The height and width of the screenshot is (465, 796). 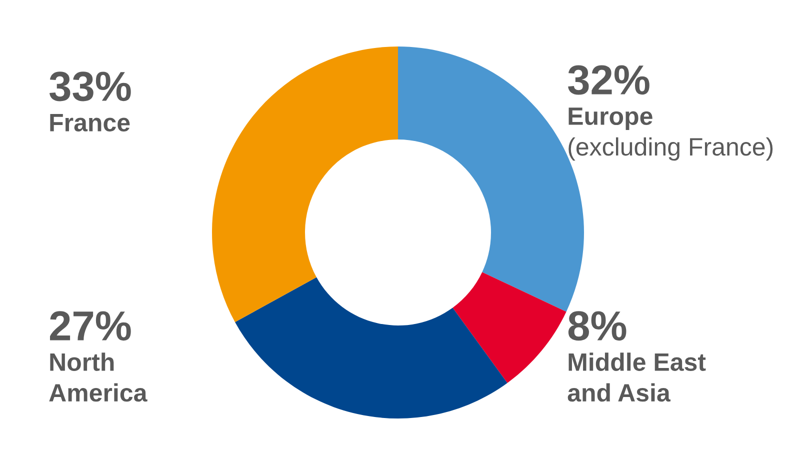 What do you see at coordinates (90, 123) in the screenshot?
I see `slice-label: France` at bounding box center [90, 123].